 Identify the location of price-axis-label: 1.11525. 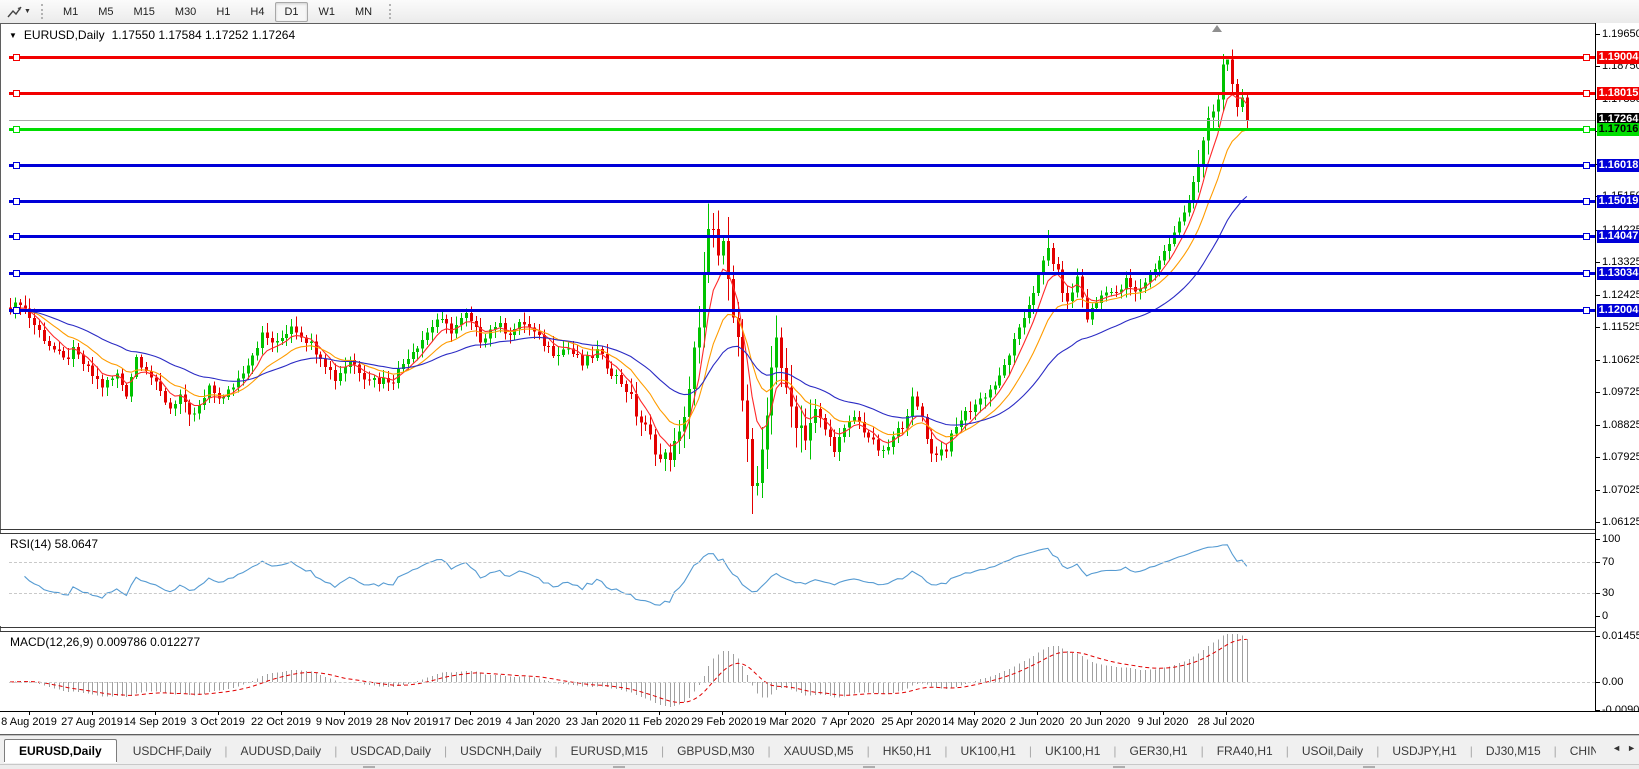
(1620, 327).